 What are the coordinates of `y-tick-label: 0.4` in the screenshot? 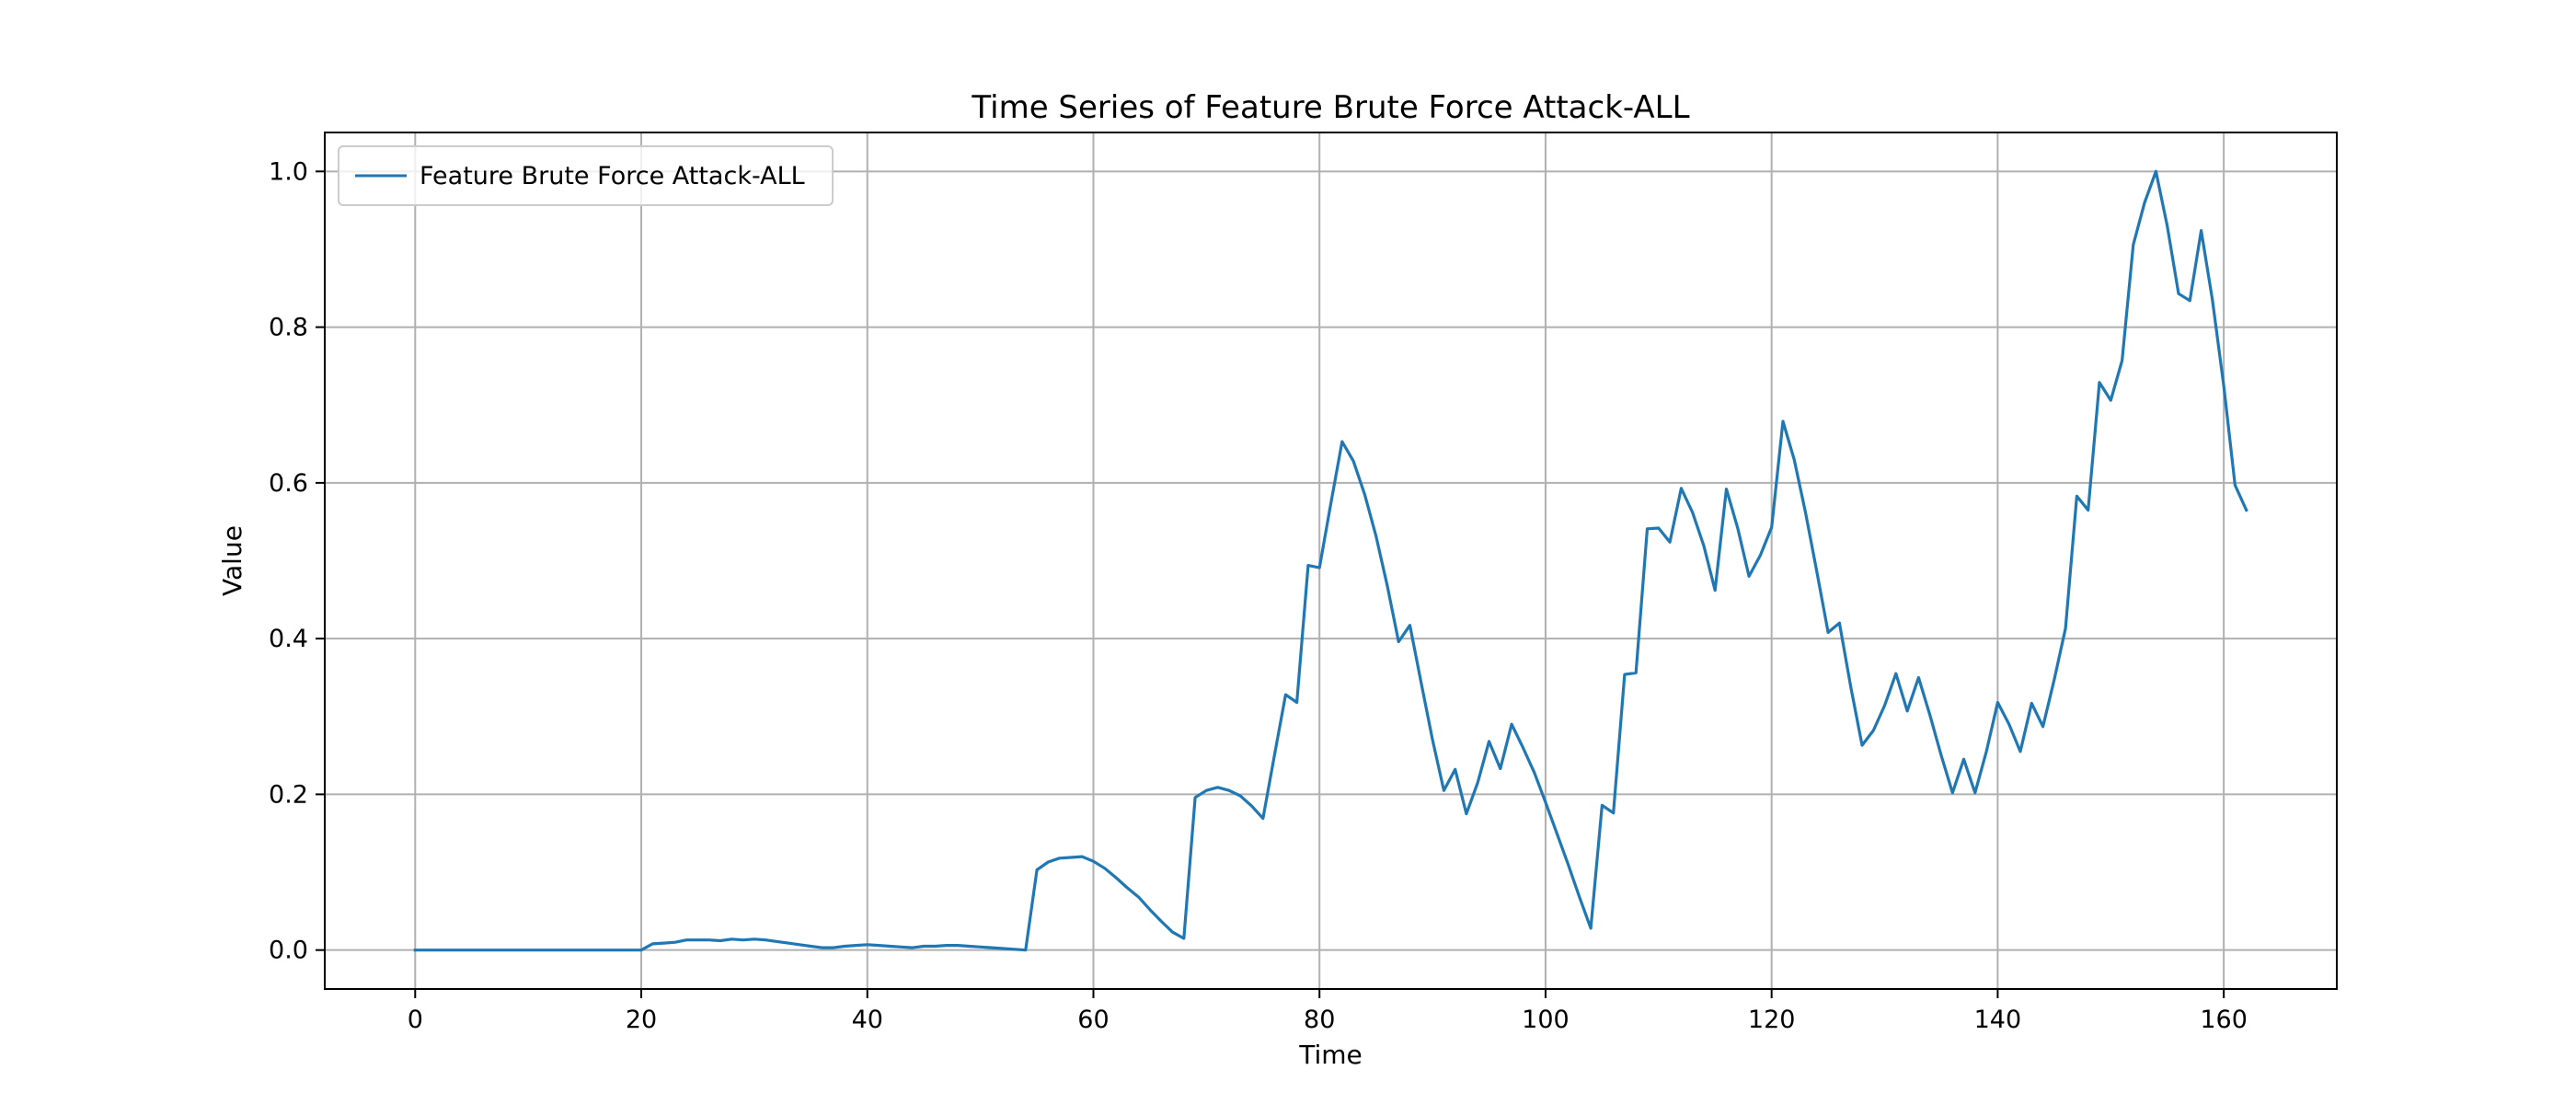 It's located at (288, 639).